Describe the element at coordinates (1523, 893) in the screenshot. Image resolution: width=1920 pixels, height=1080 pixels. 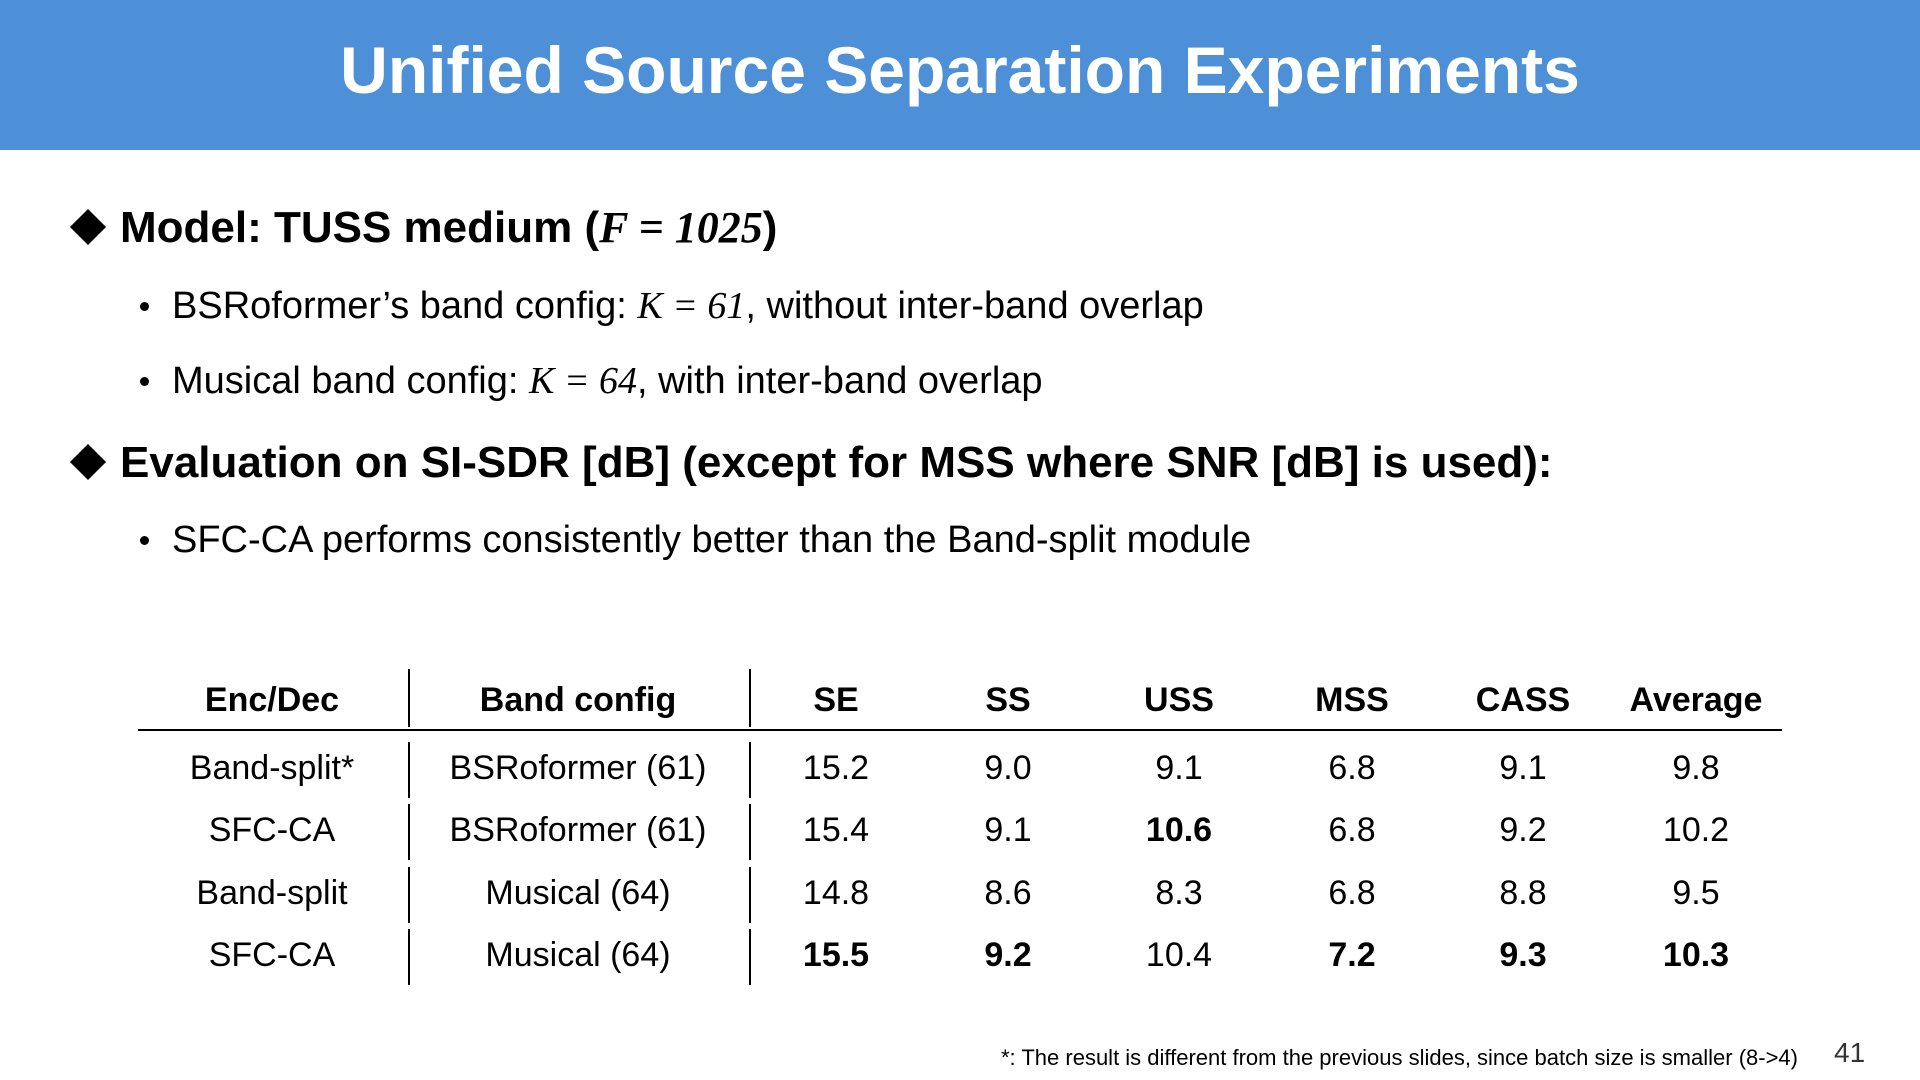
I see `table-cell: 8.8` at that location.